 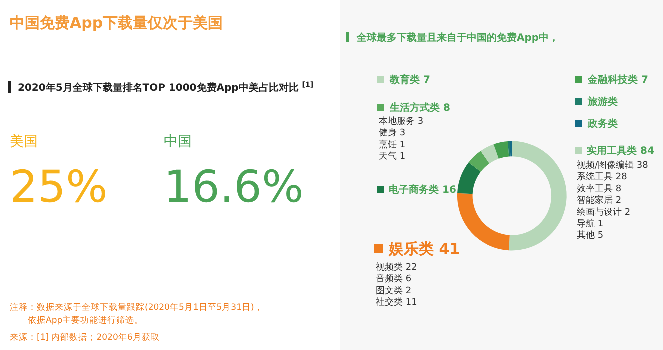 What do you see at coordinates (602, 102) in the screenshot?
I see `legend-label: 旅游类` at bounding box center [602, 102].